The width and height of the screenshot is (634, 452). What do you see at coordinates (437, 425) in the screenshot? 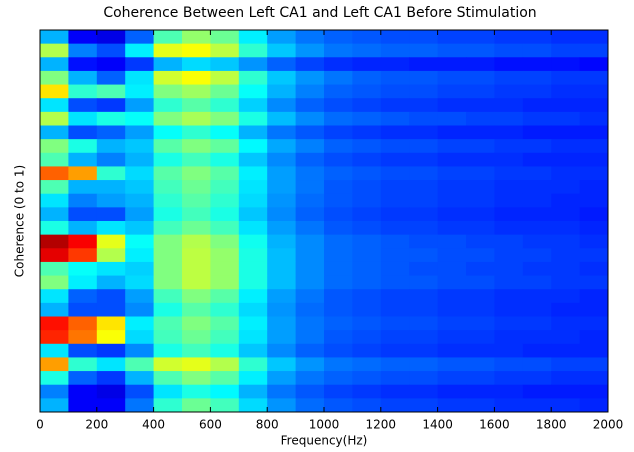
I see `x-tick-label: 1400` at bounding box center [437, 425].